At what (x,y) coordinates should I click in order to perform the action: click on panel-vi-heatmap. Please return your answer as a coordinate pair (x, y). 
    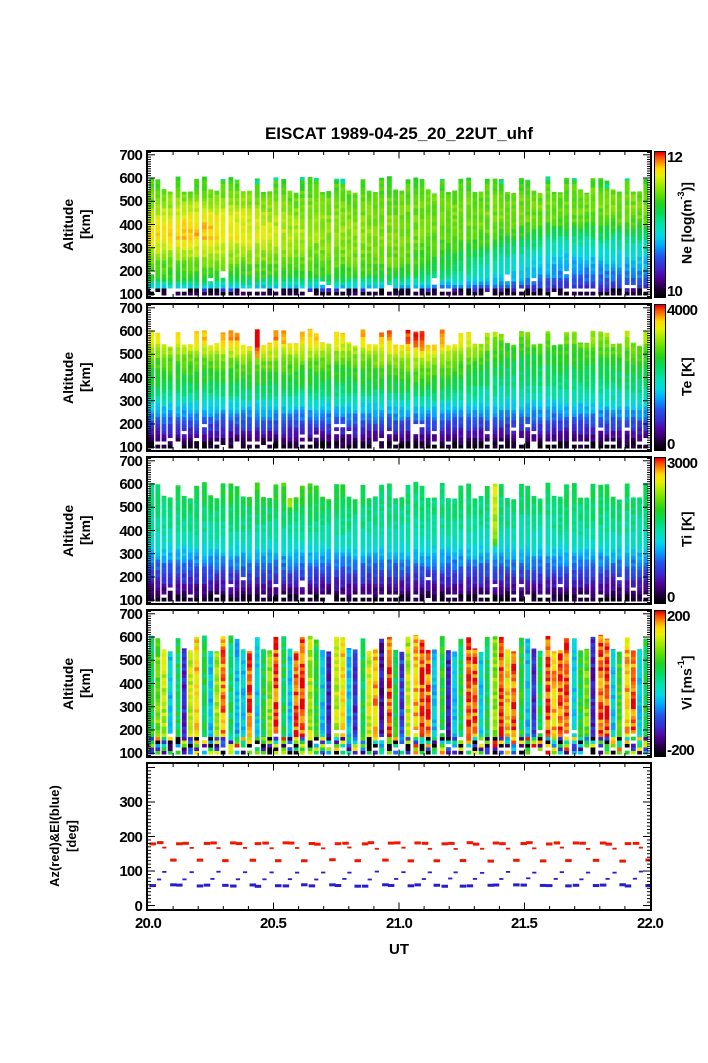
    Looking at the image, I should click on (399, 683).